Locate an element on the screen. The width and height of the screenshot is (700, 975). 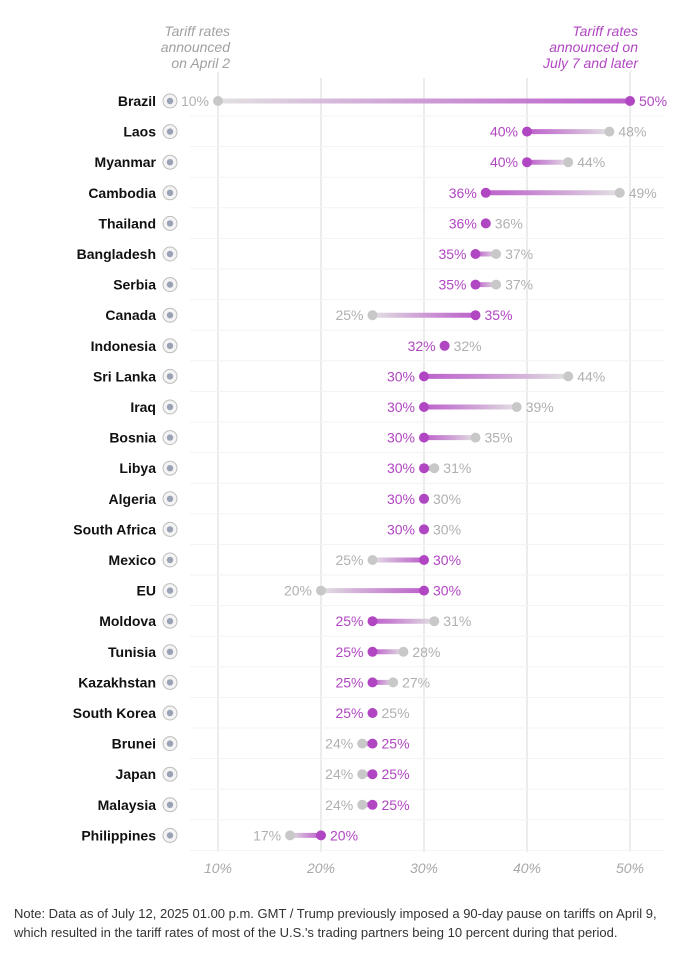
header-july: July 7 and later is located at coordinates (590, 63).